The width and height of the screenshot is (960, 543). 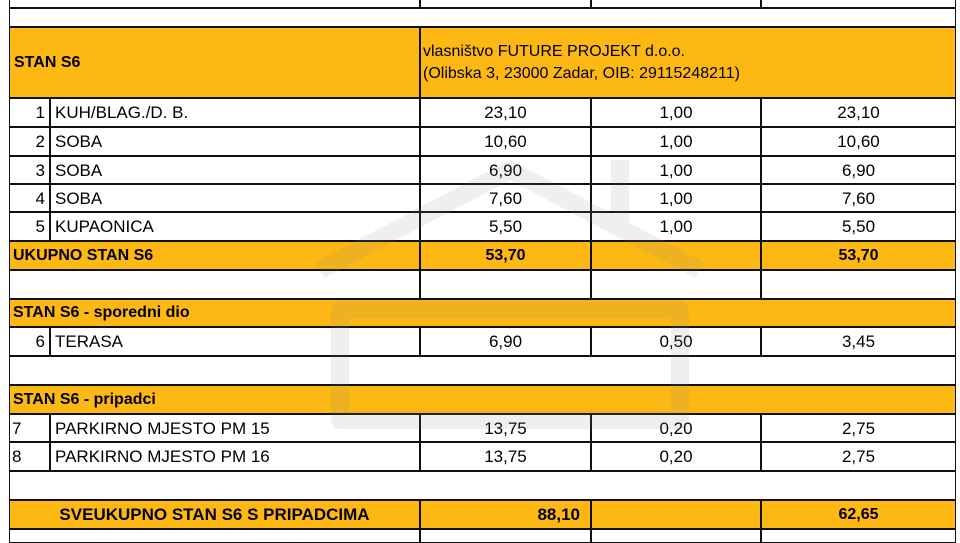 What do you see at coordinates (214, 62) in the screenshot?
I see `section-title-apartment: STAN S6` at bounding box center [214, 62].